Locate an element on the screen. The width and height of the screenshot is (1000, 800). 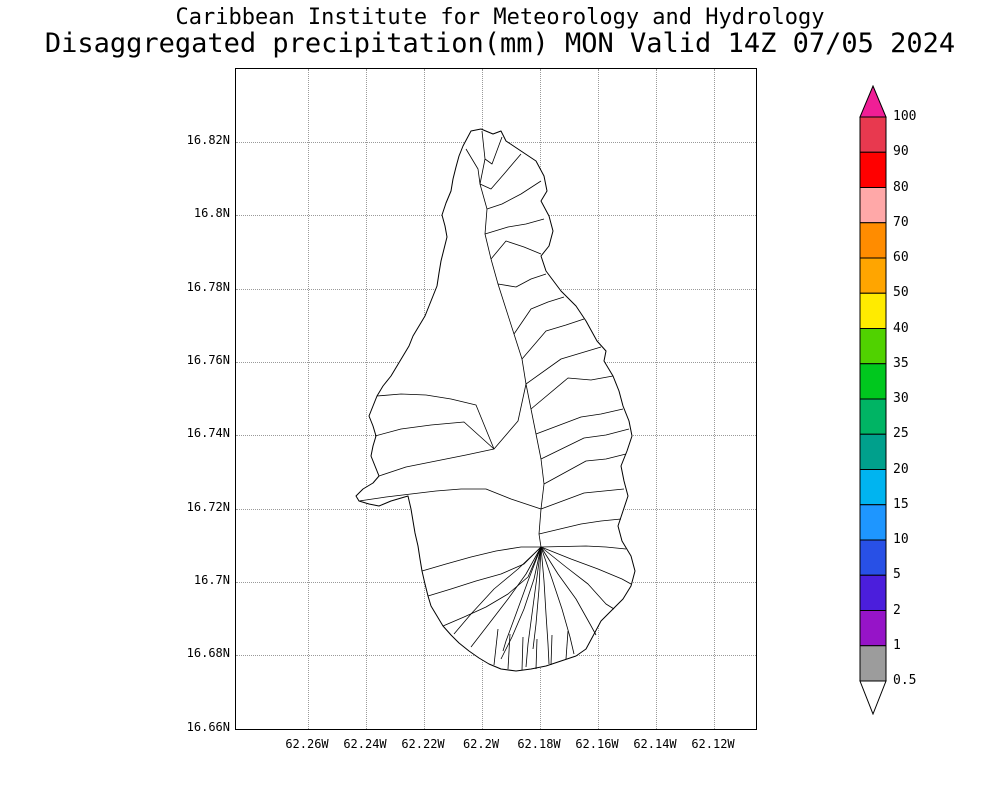
colorbar-label: 15 is located at coordinates (901, 504).